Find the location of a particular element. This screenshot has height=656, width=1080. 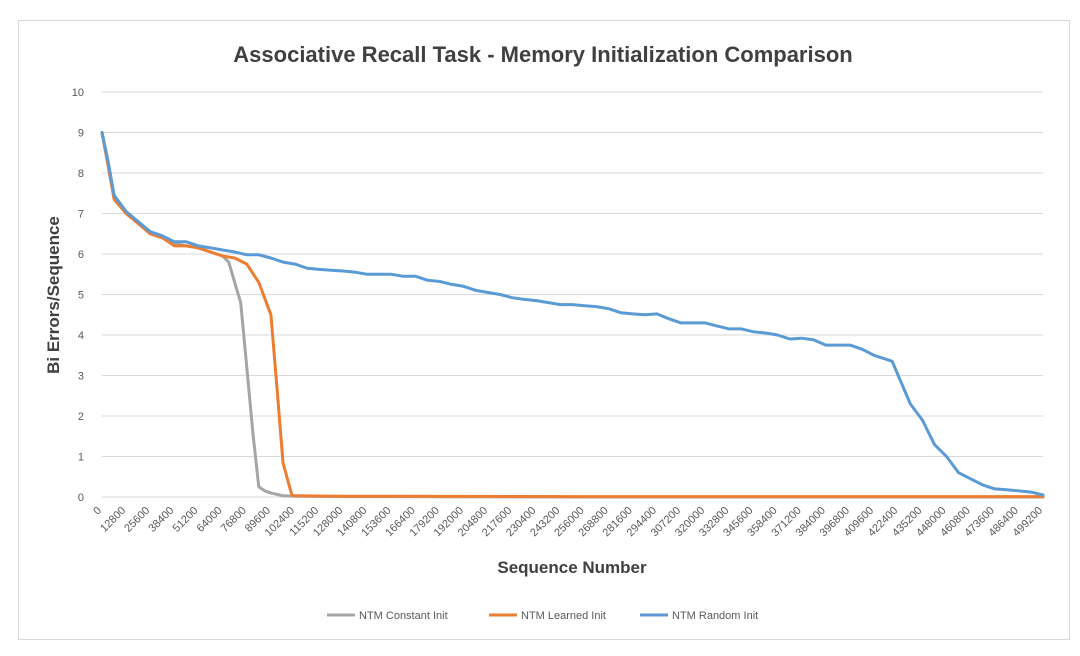

y-tick-label: 10 is located at coordinates (78, 93).